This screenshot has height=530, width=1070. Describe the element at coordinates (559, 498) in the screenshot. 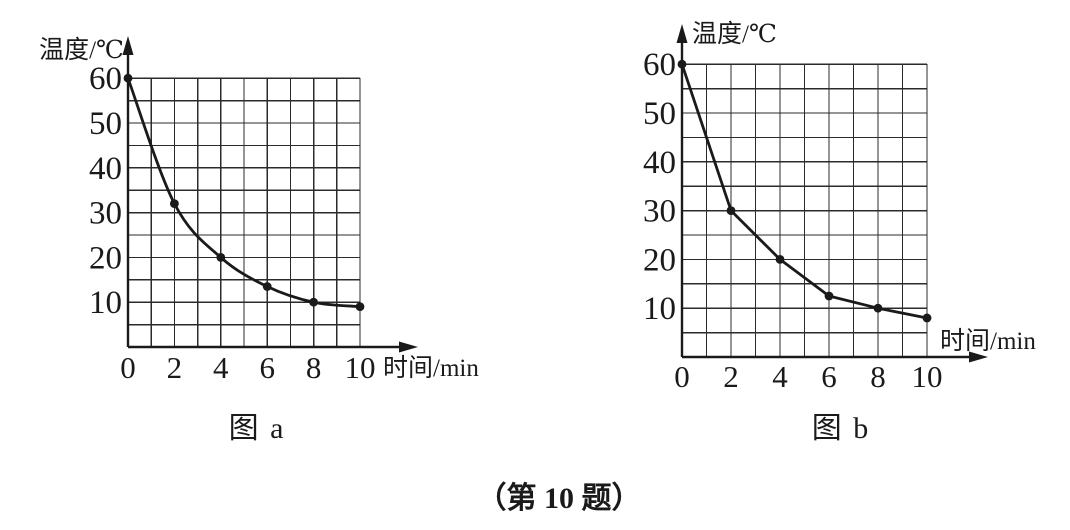

I see `figure-footer: （第 10 题）` at that location.